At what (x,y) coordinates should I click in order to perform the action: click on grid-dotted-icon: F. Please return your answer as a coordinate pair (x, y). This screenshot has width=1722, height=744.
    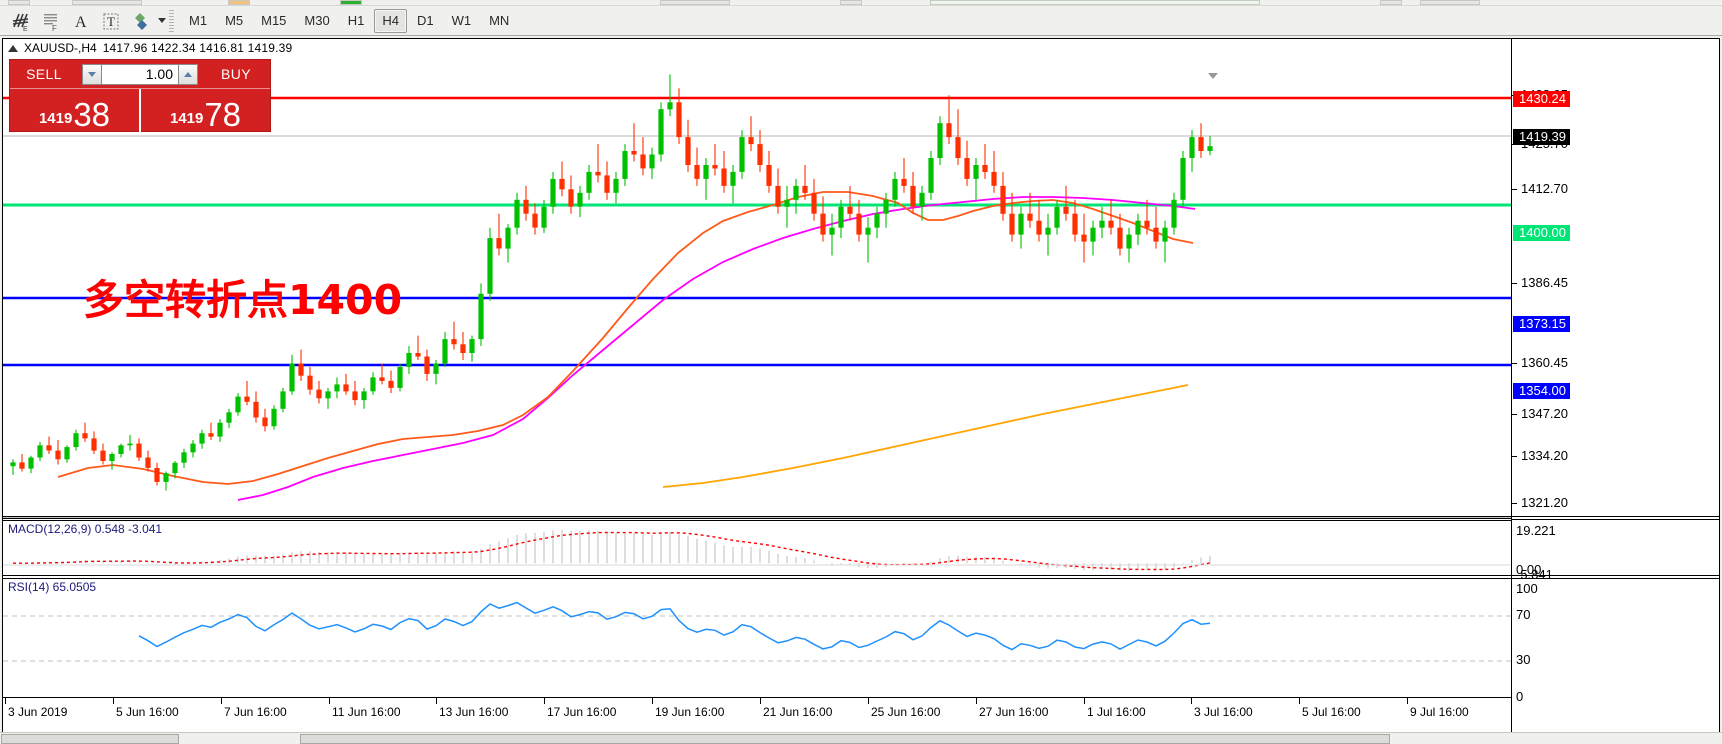
    Looking at the image, I should click on (51, 21).